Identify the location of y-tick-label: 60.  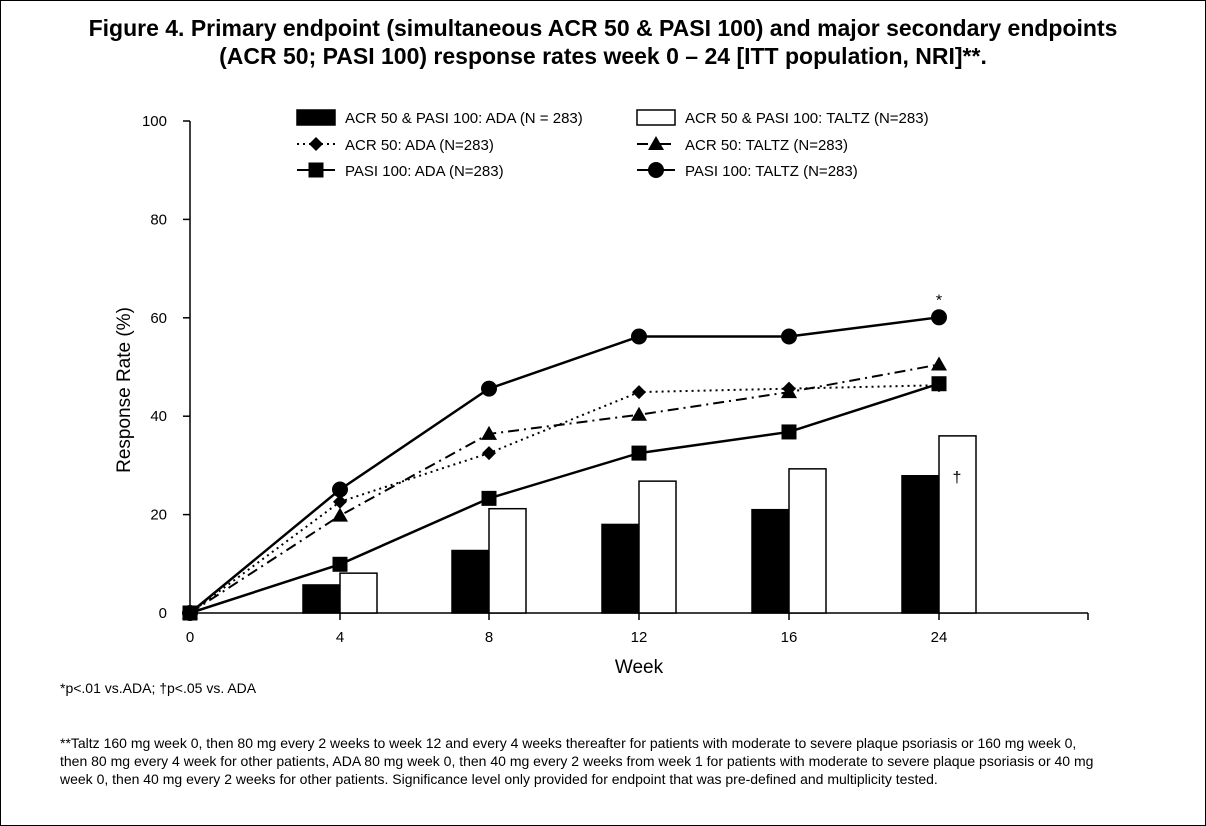
(158, 318).